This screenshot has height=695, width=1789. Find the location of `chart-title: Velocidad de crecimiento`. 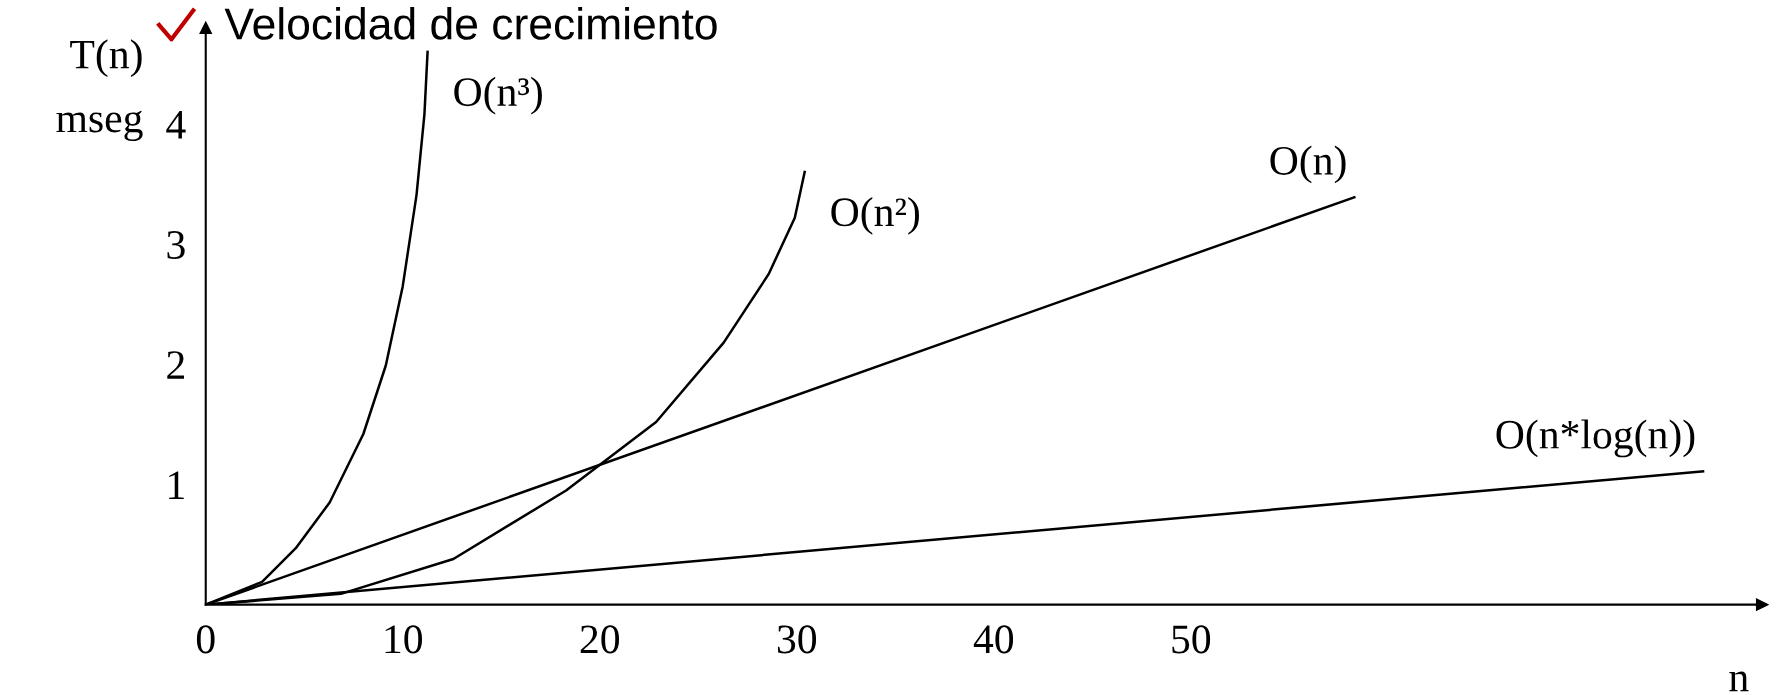

chart-title: Velocidad de crecimiento is located at coordinates (470, 23).